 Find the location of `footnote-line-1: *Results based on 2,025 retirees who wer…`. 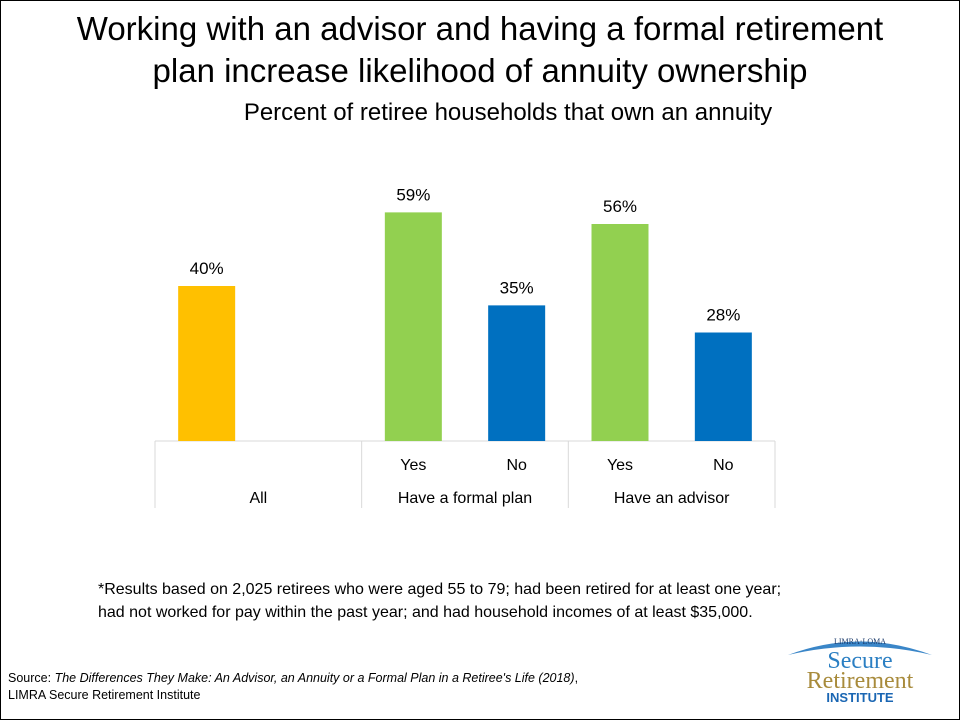

footnote-line-1: *Results based on 2,025 retirees who wer… is located at coordinates (440, 589).